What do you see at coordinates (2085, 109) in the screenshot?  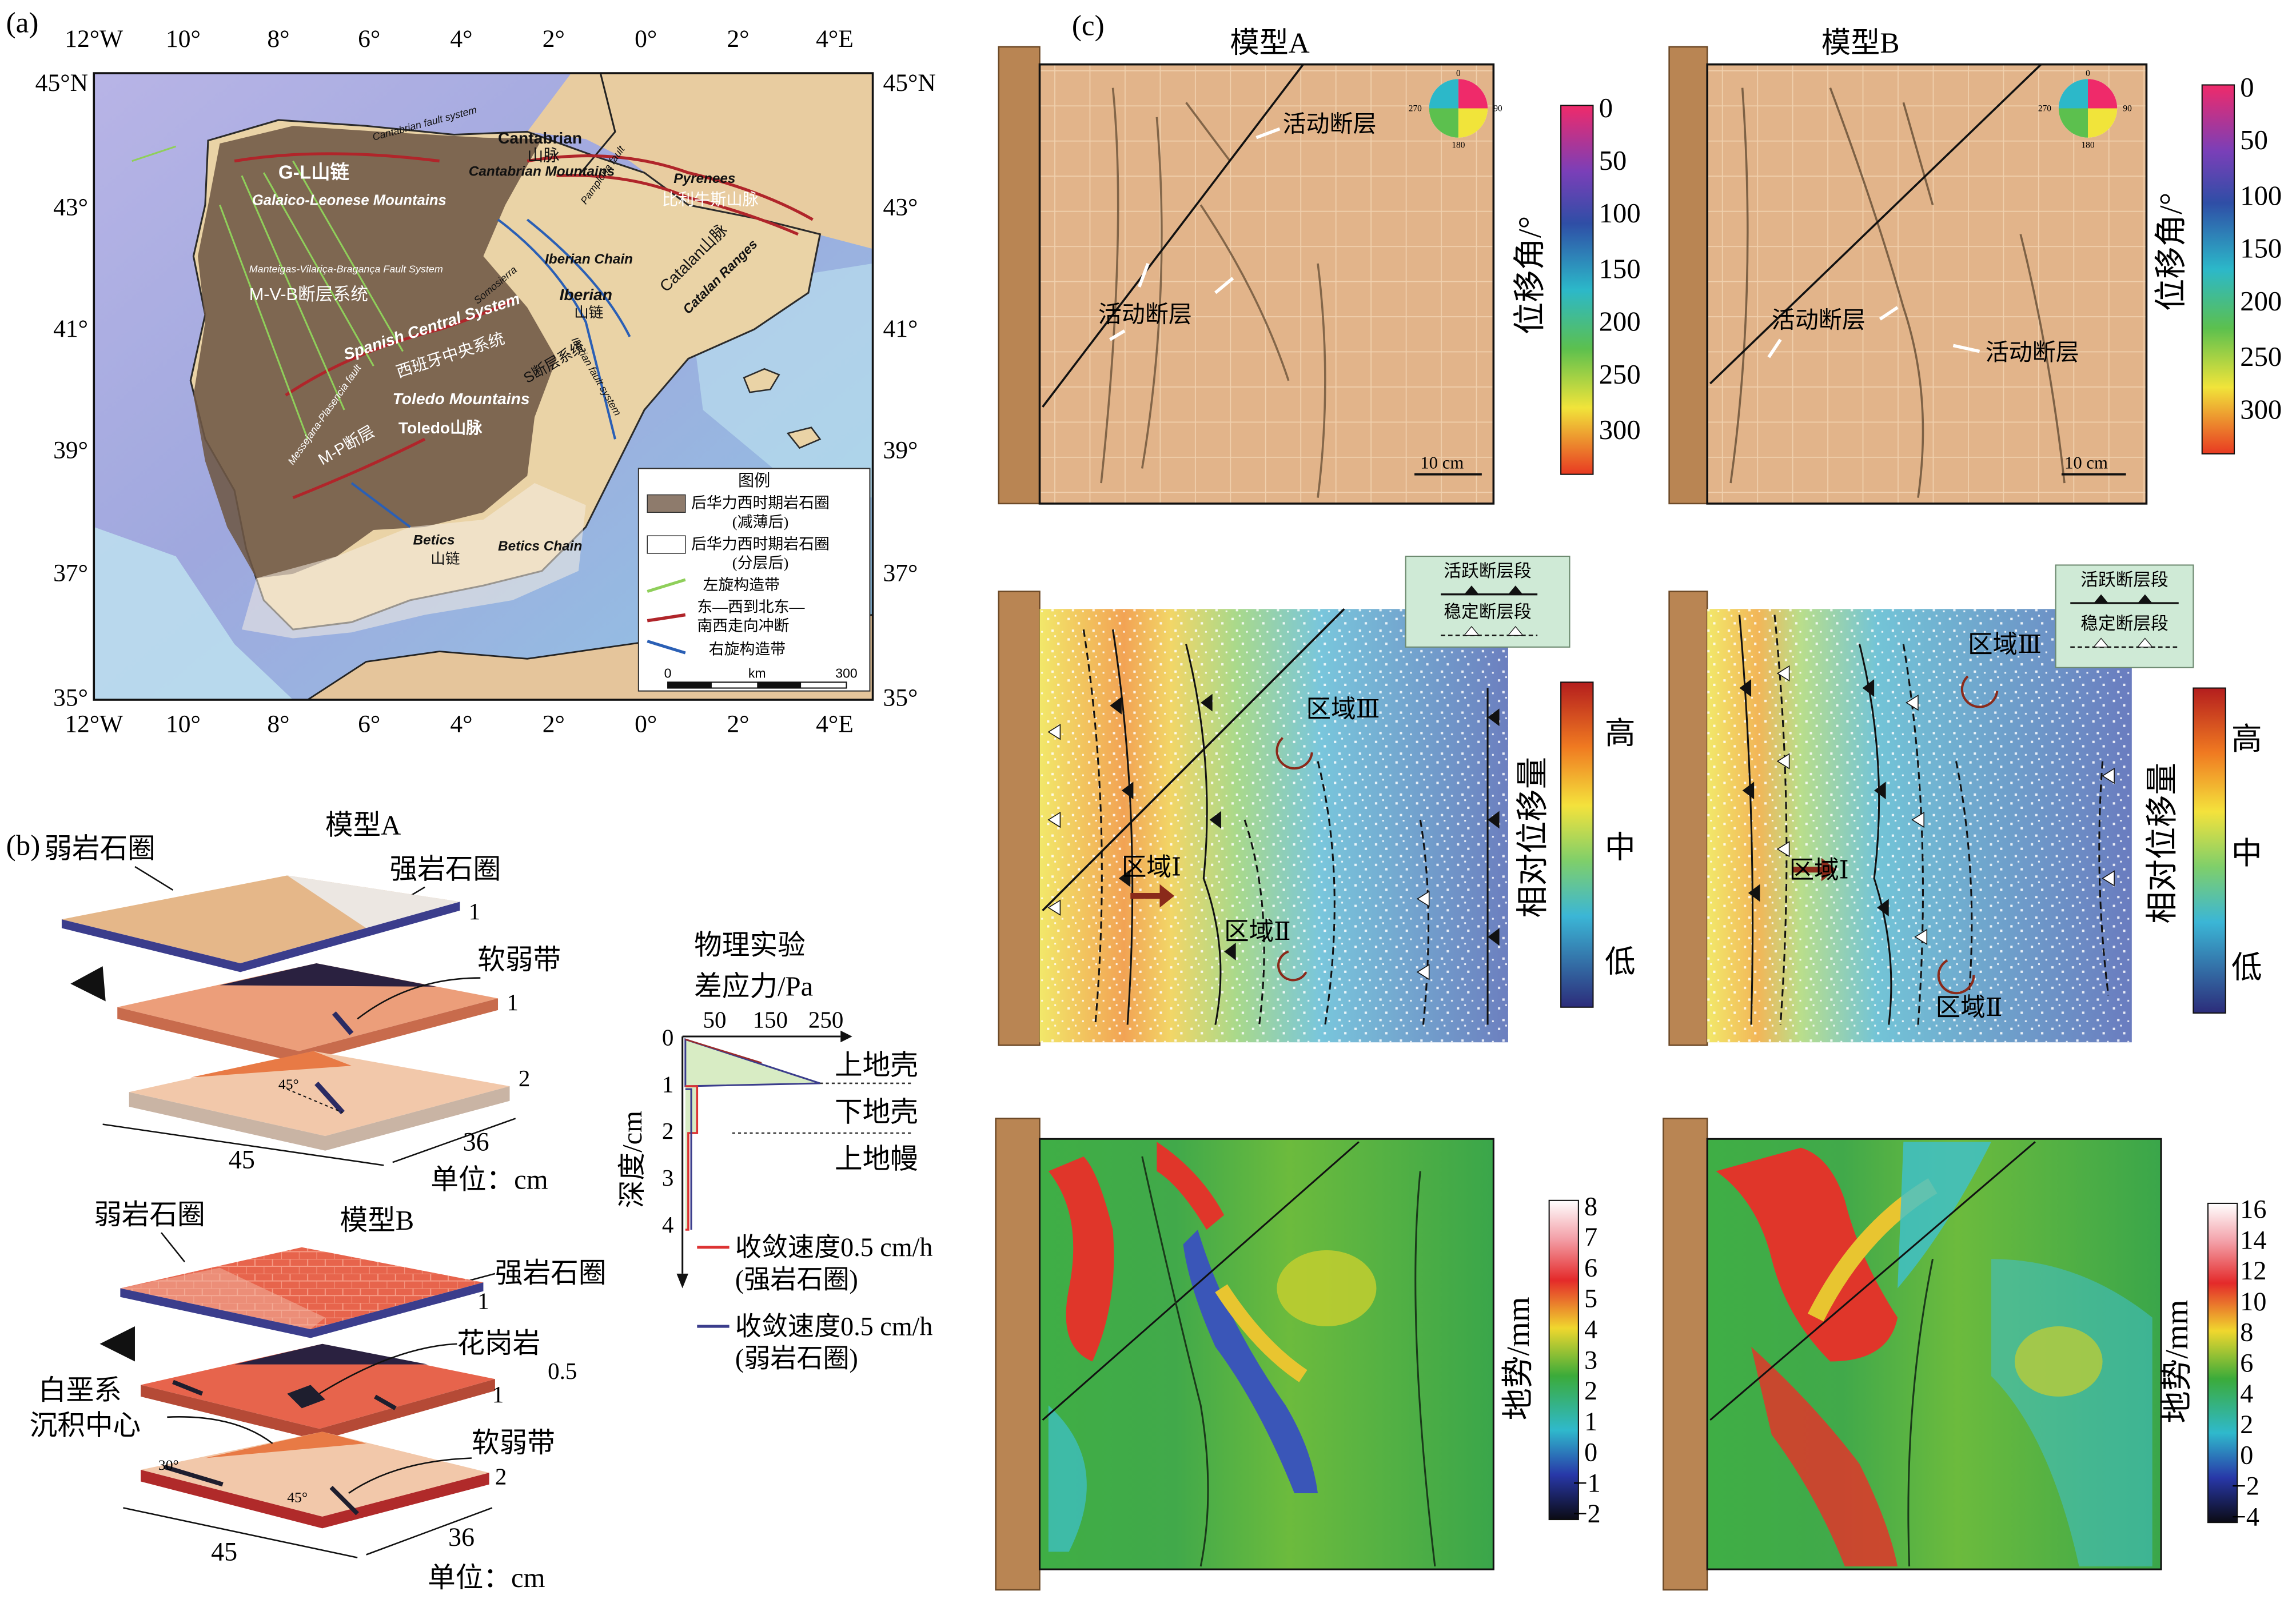 I see `rose-b: 0 90 180 270` at bounding box center [2085, 109].